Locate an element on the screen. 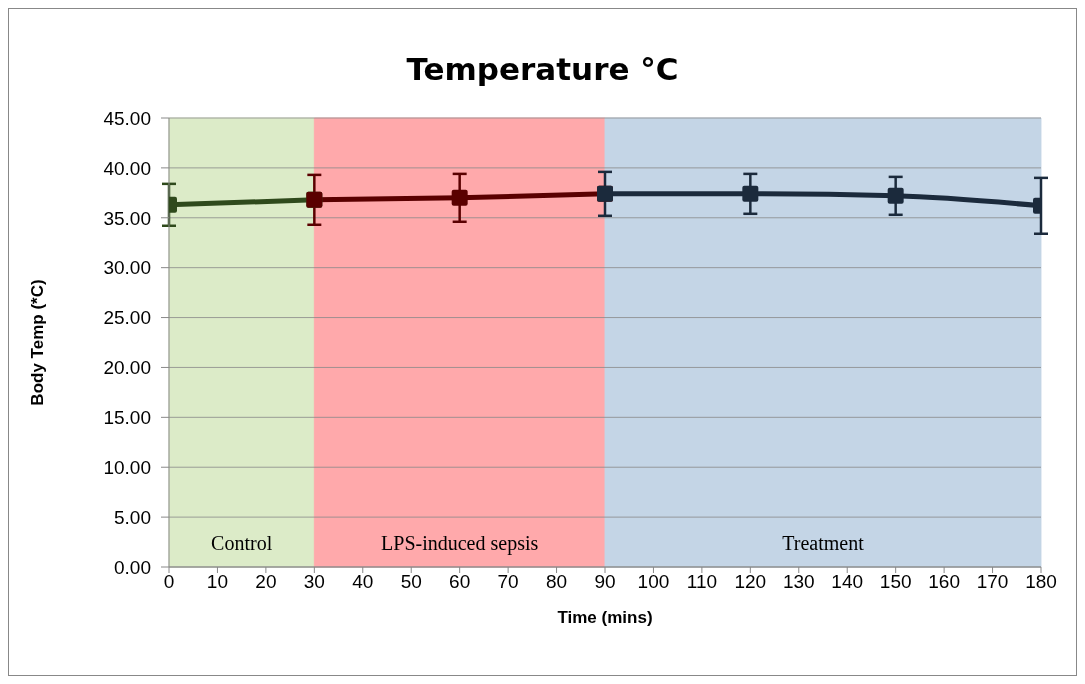  chart-title: Temperature °C is located at coordinates (542, 69).